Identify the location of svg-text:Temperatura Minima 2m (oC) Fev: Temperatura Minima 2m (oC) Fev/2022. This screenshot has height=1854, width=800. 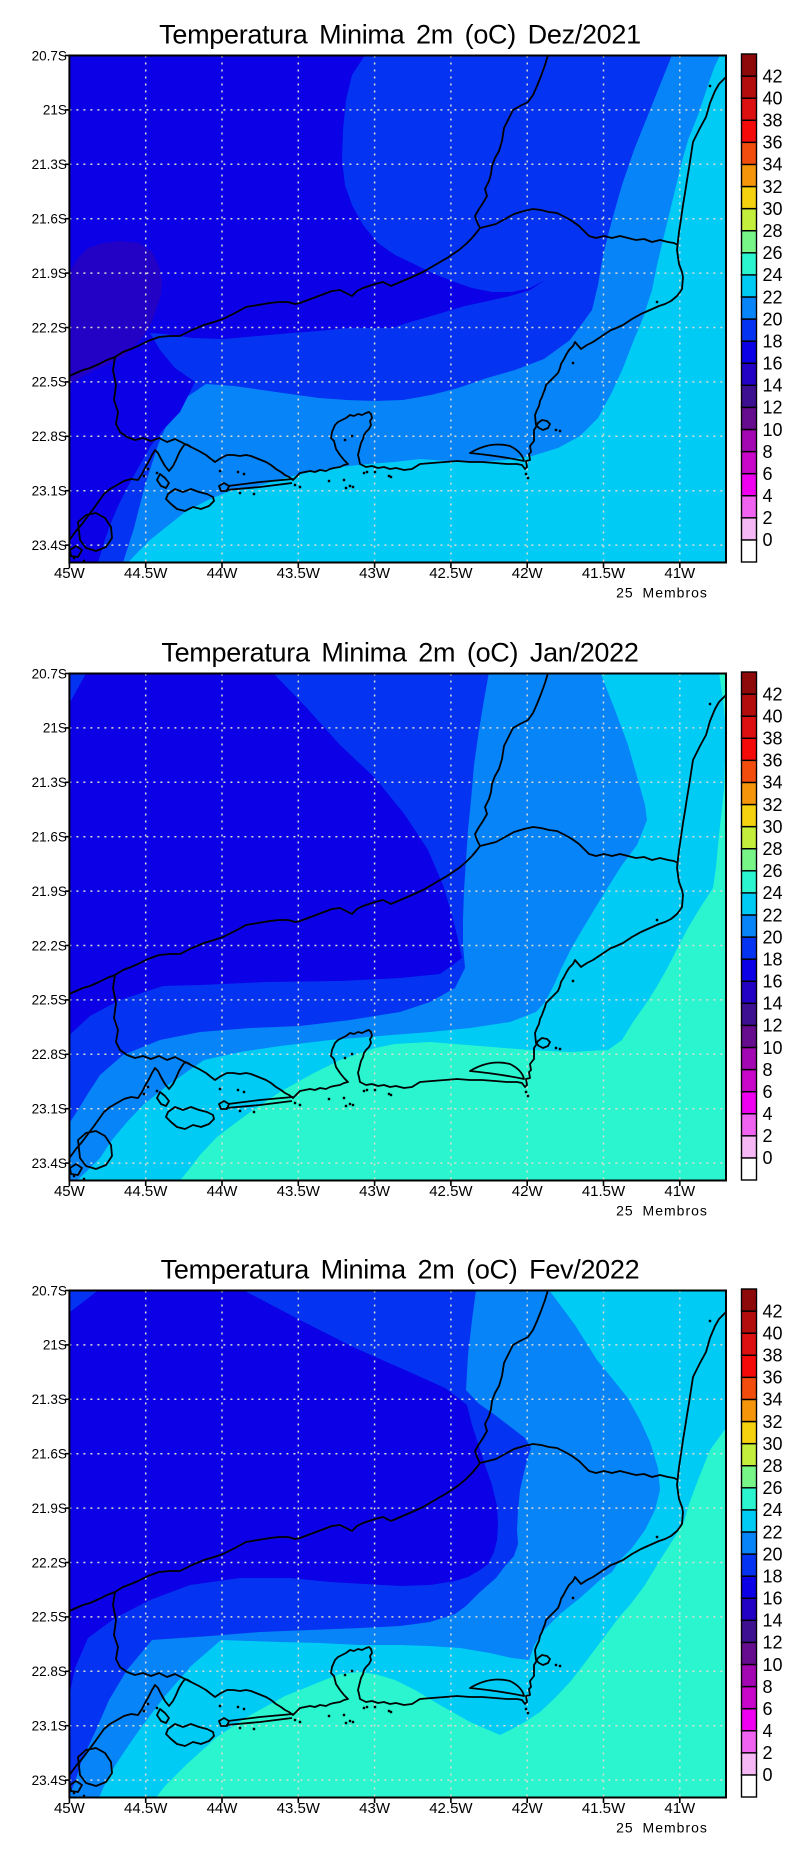
(400, 1269).